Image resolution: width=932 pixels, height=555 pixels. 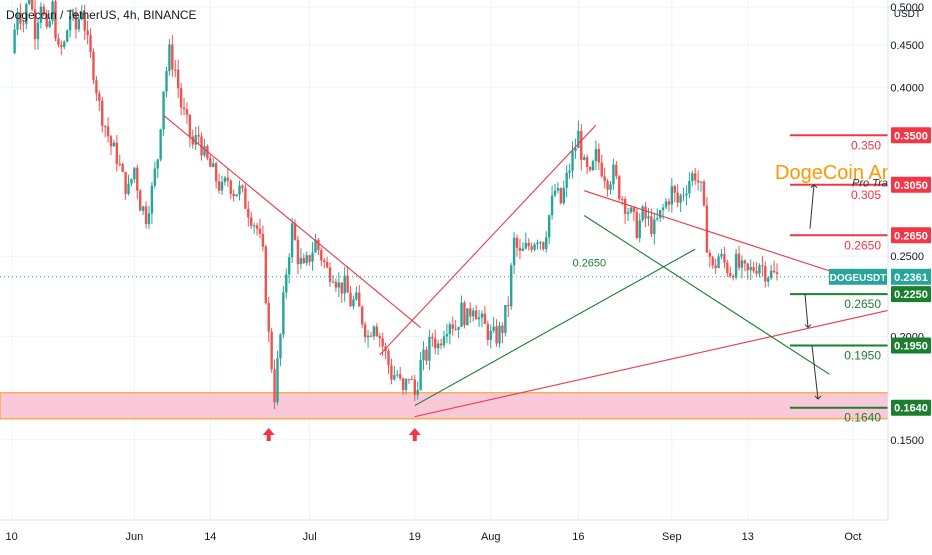 What do you see at coordinates (907, 257) in the screenshot?
I see `price-tick-label: 0.2500` at bounding box center [907, 257].